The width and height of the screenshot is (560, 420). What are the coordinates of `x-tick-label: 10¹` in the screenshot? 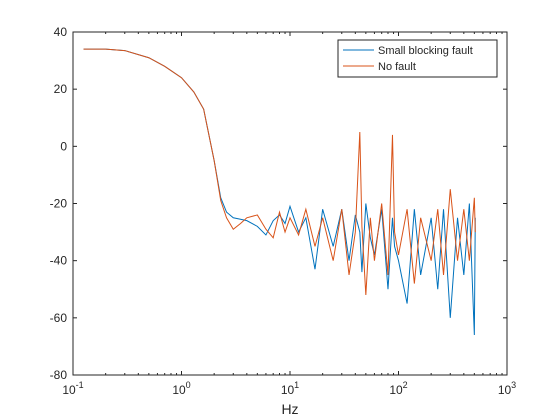 It's located at (290, 388).